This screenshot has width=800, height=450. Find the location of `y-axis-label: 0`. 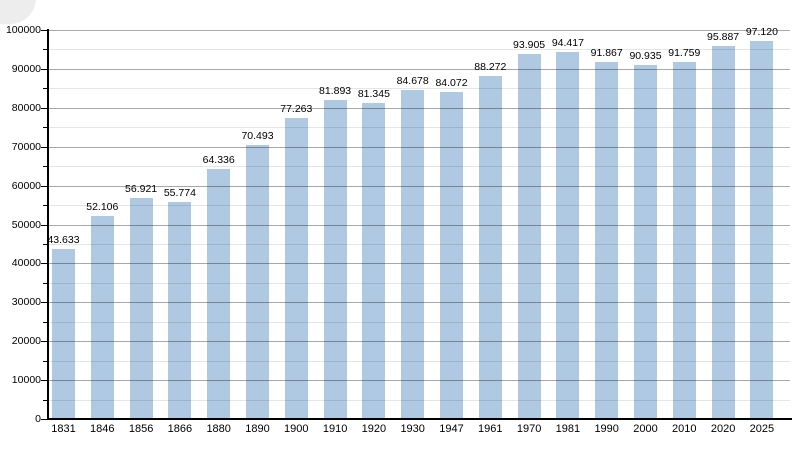

y-axis-label: 0 is located at coordinates (38, 419).